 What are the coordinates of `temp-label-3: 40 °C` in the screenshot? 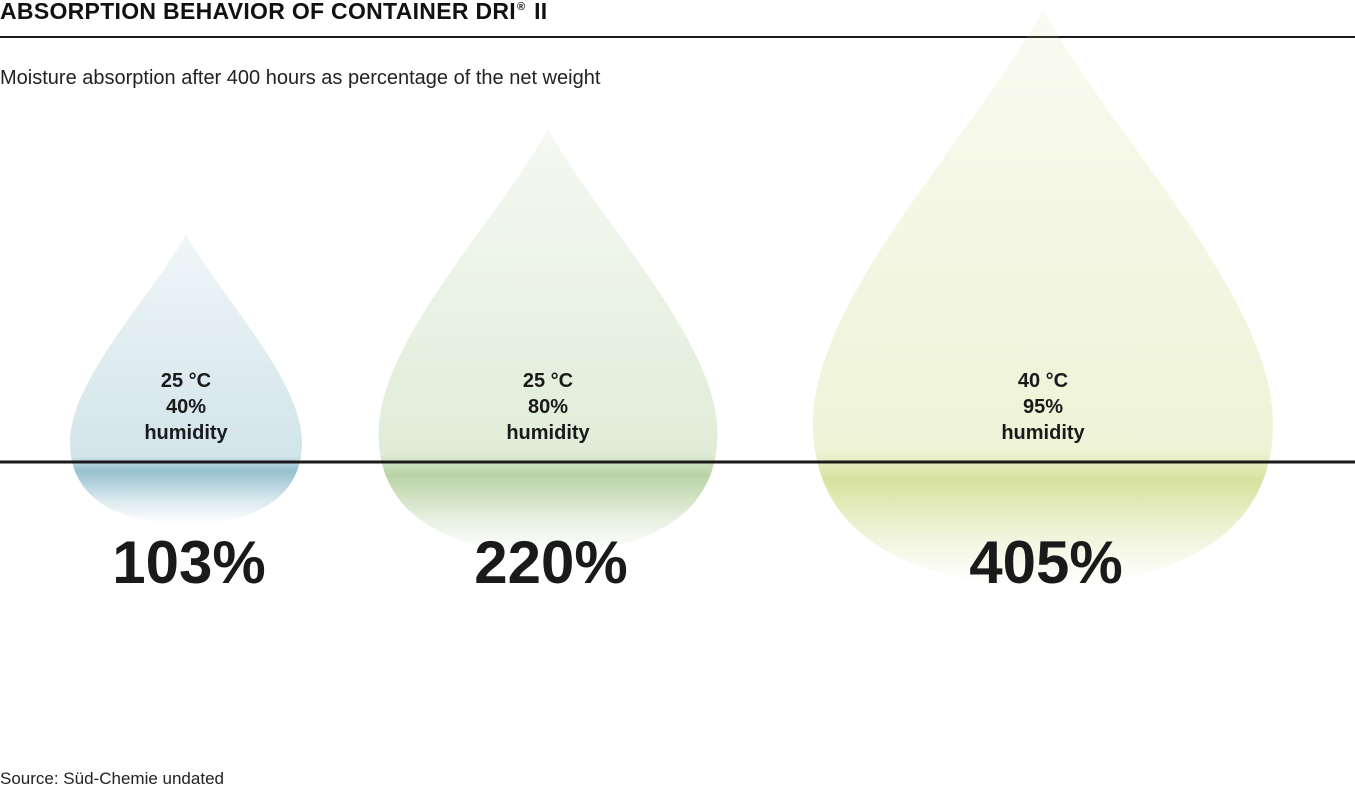 It's located at (1043, 381).